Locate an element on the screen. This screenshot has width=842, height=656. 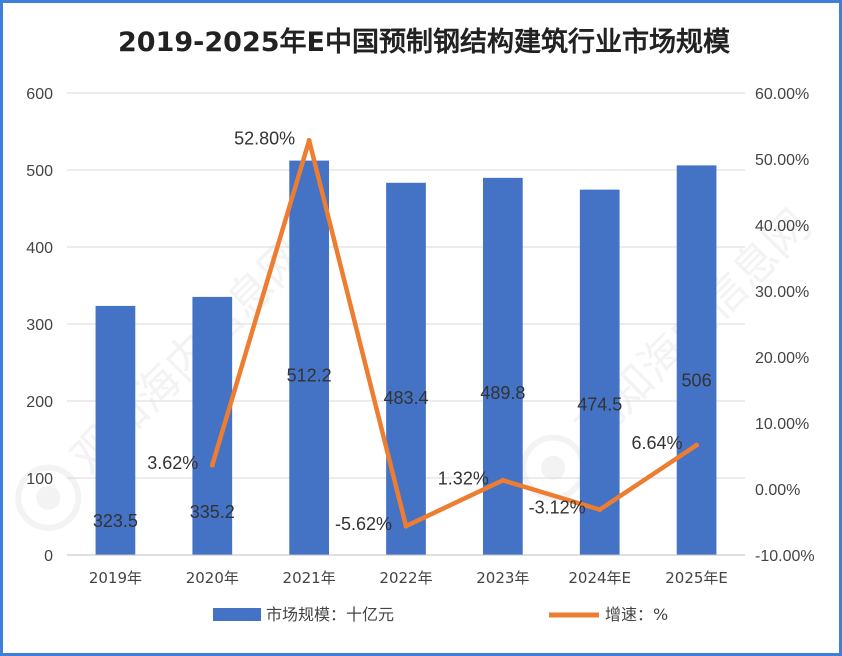
y-left-tick-label: 300 is located at coordinates (39, 325).